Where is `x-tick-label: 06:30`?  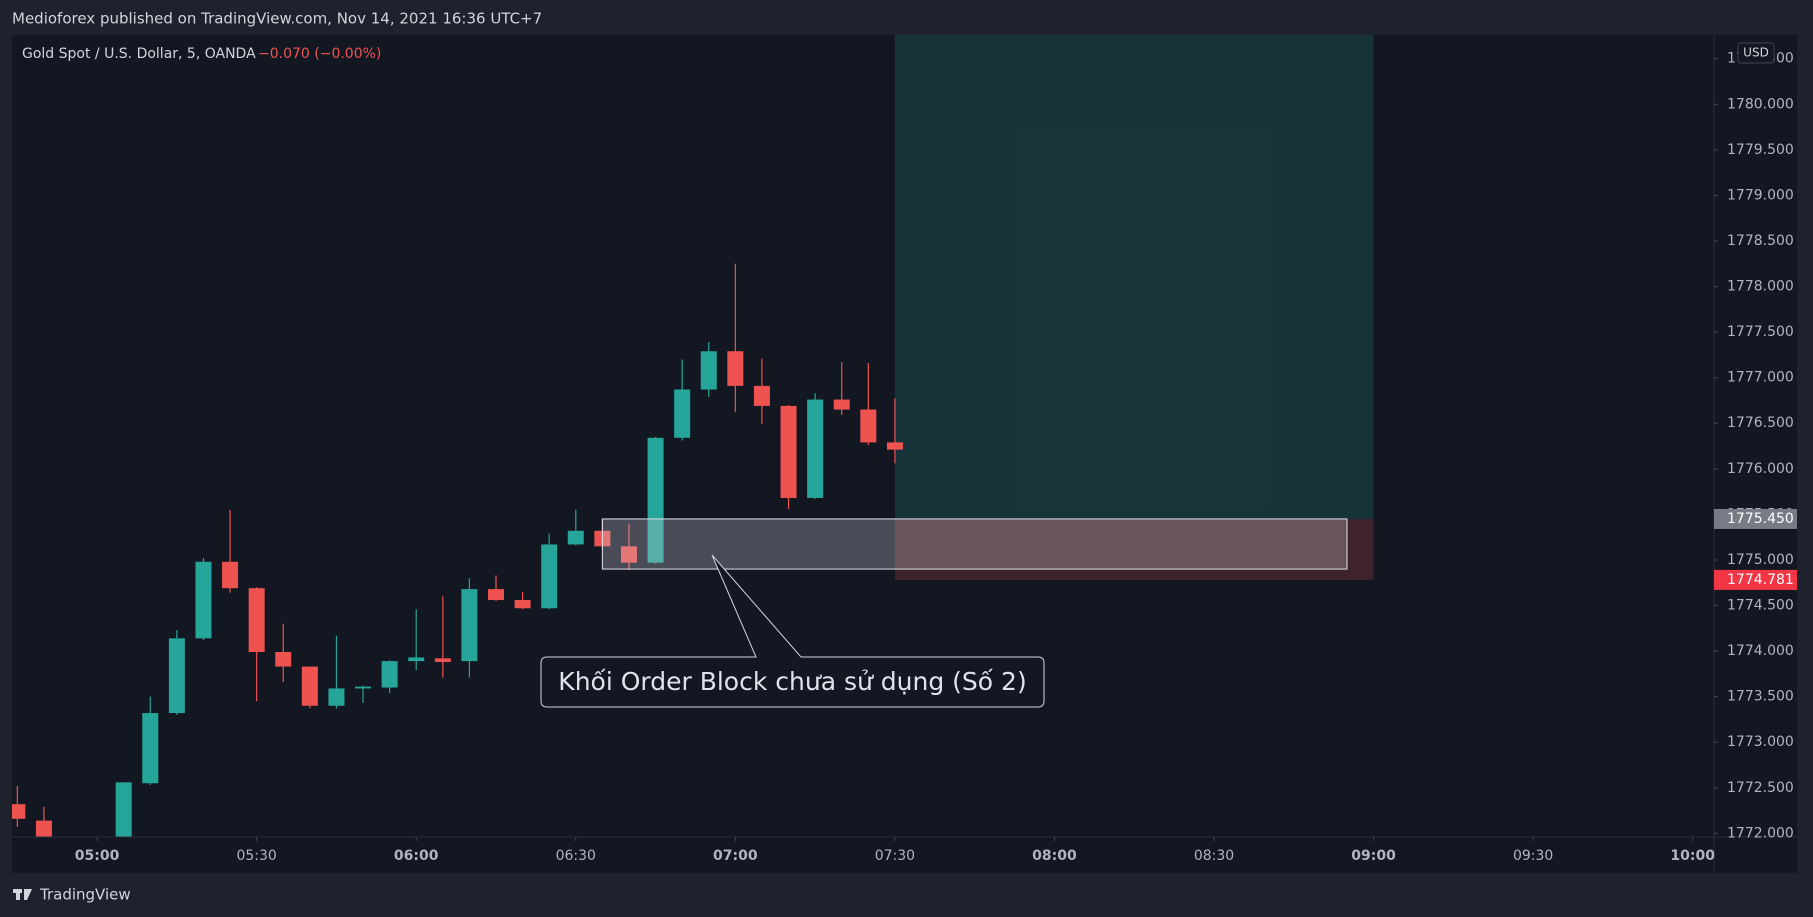
x-tick-label: 06:30 is located at coordinates (576, 856).